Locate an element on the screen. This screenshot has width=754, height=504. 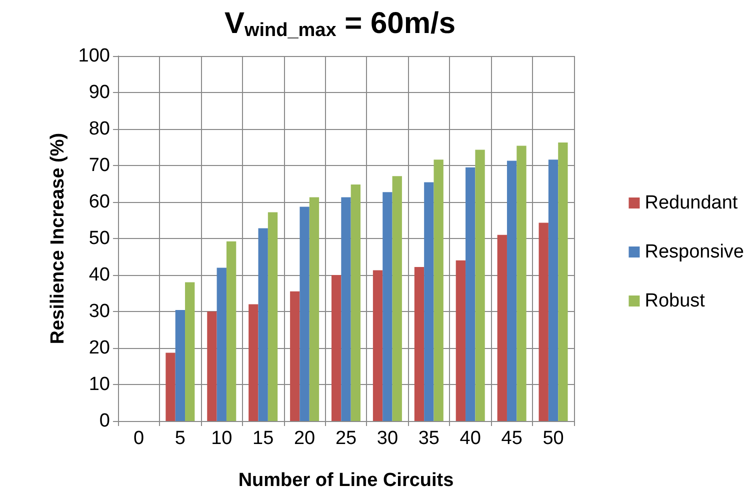
x-tick-label: 10 is located at coordinates (221, 438).